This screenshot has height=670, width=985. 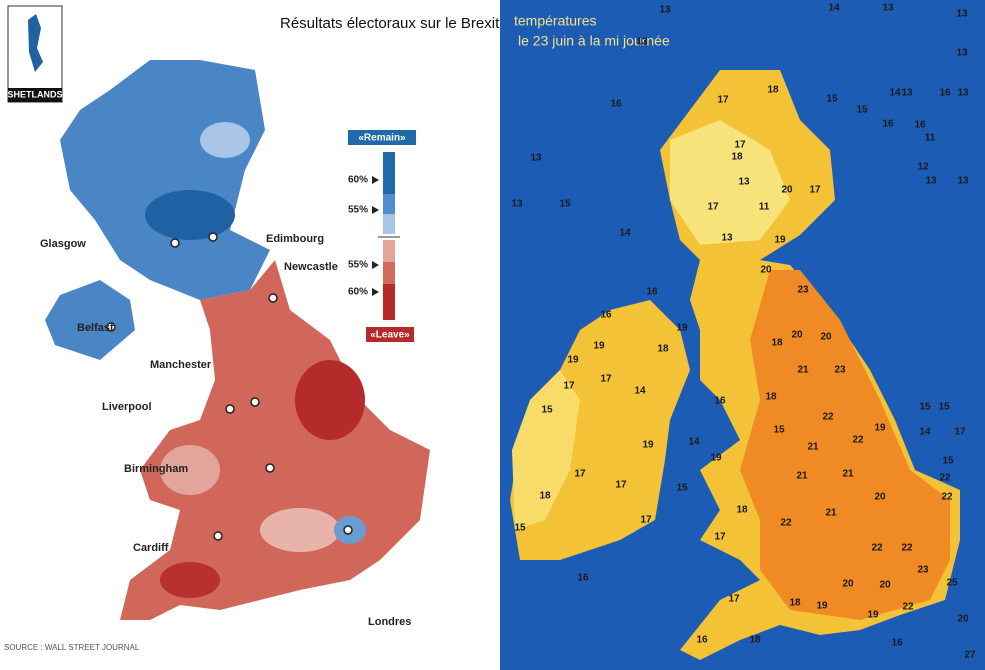 What do you see at coordinates (165, 180) in the screenshot?
I see `scotland` at bounding box center [165, 180].